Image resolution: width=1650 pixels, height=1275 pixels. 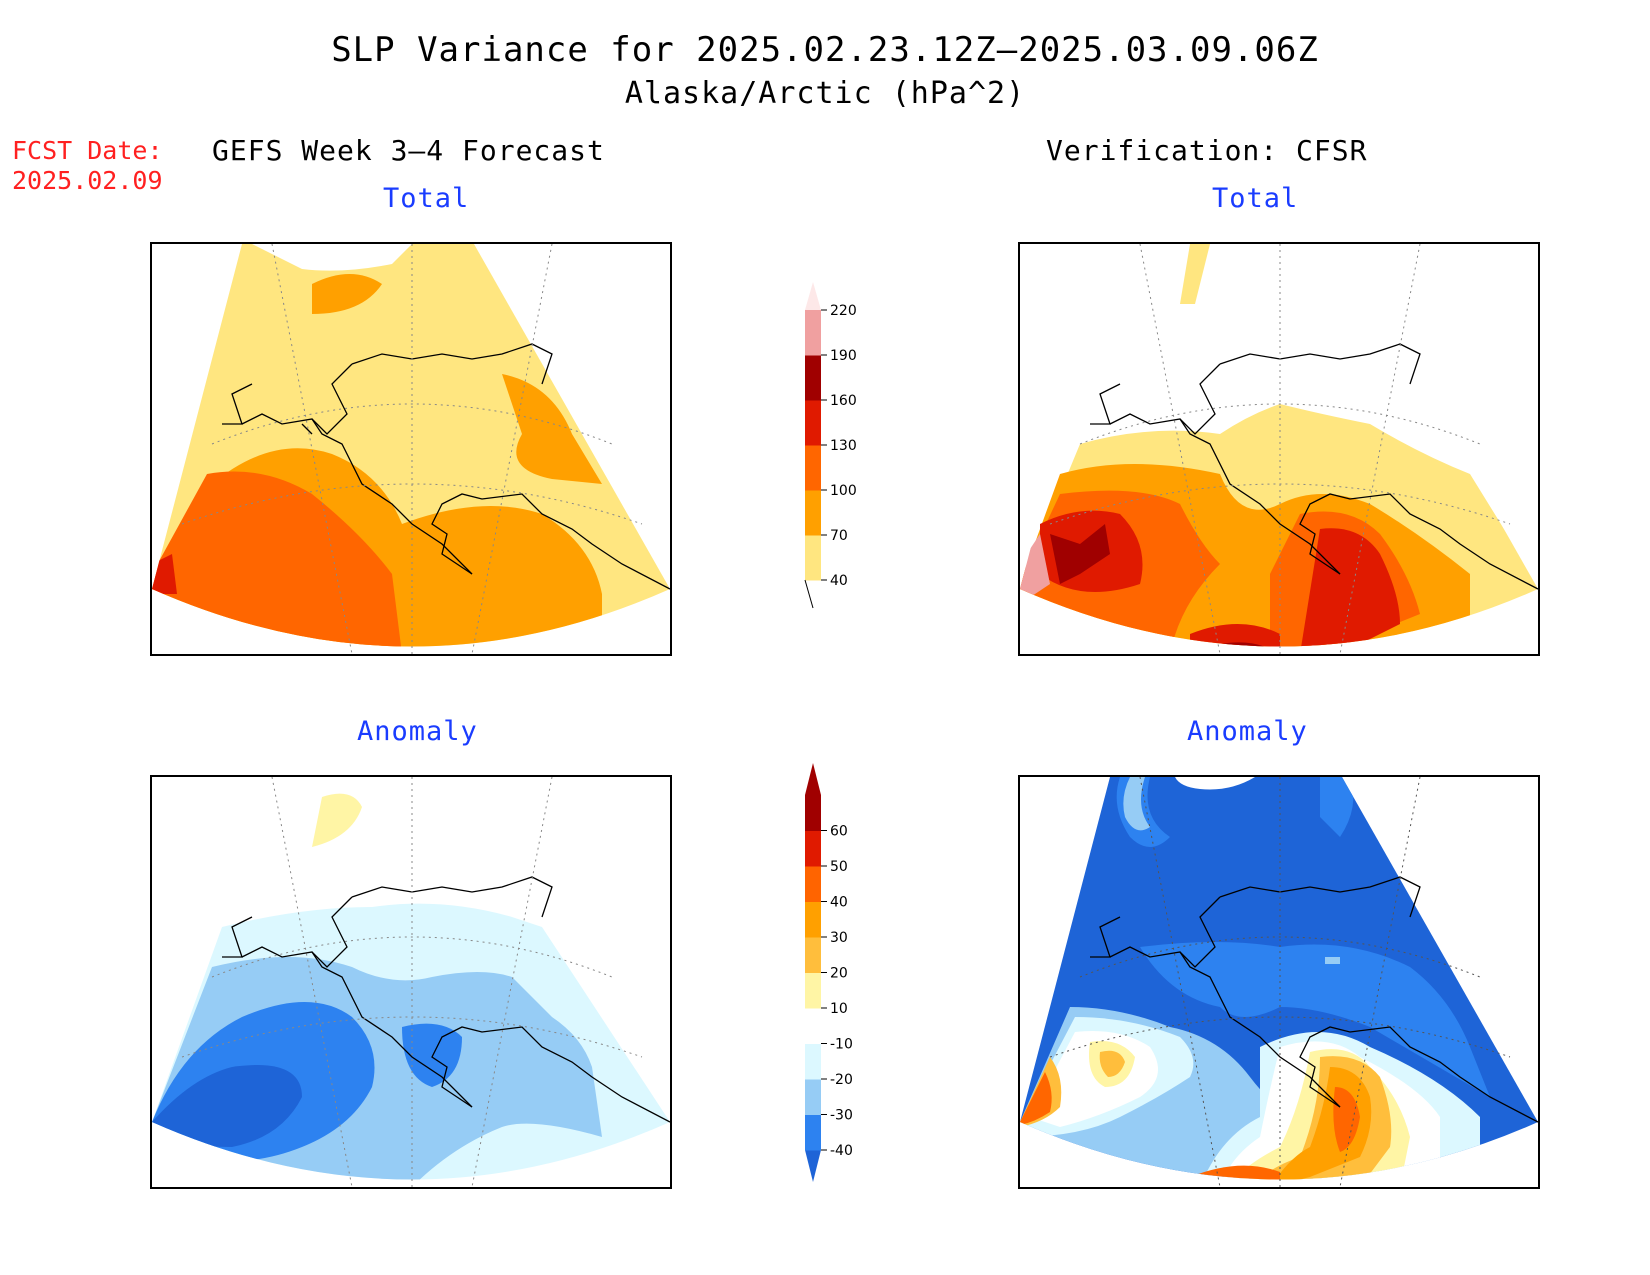 What do you see at coordinates (411, 449) in the screenshot?
I see `forecast-total-map` at bounding box center [411, 449].